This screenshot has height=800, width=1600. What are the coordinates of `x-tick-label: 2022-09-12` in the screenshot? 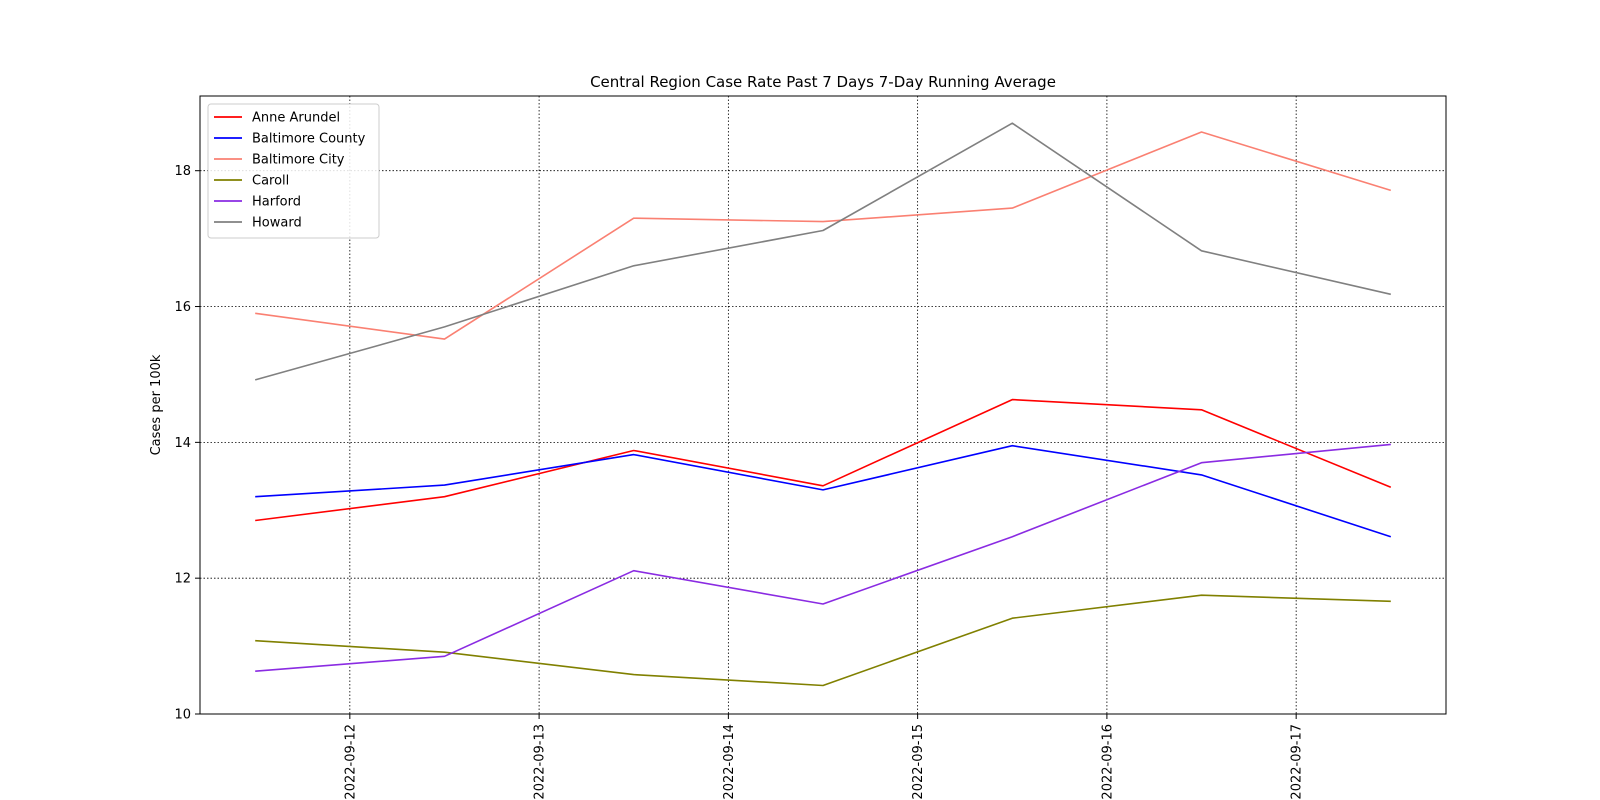 It's located at (350, 762).